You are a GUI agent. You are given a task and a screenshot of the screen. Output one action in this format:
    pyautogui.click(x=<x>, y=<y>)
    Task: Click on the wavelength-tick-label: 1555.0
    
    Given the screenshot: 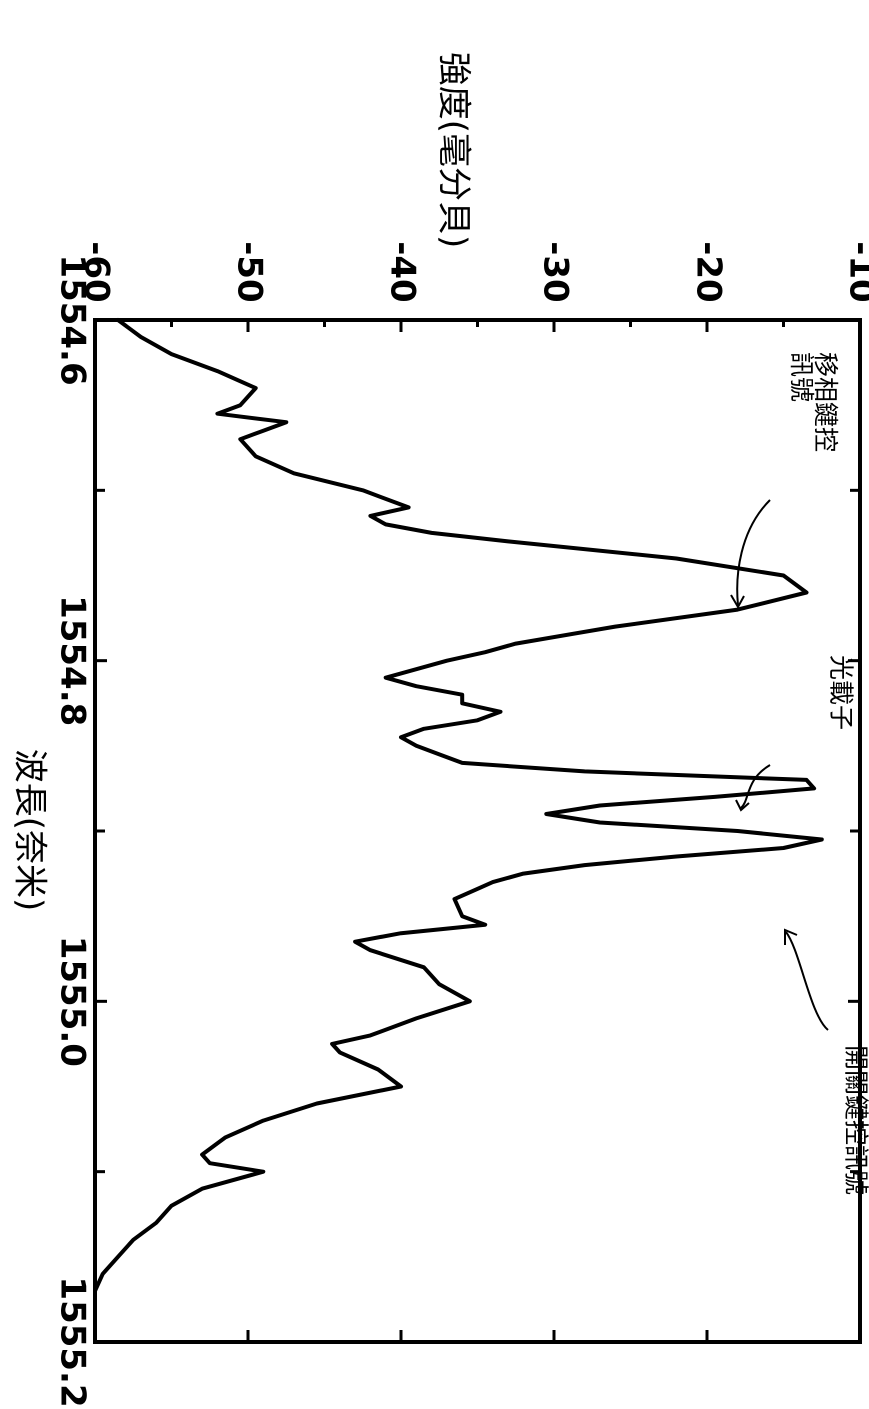 What is the action you would take?
    pyautogui.click(x=73, y=1001)
    